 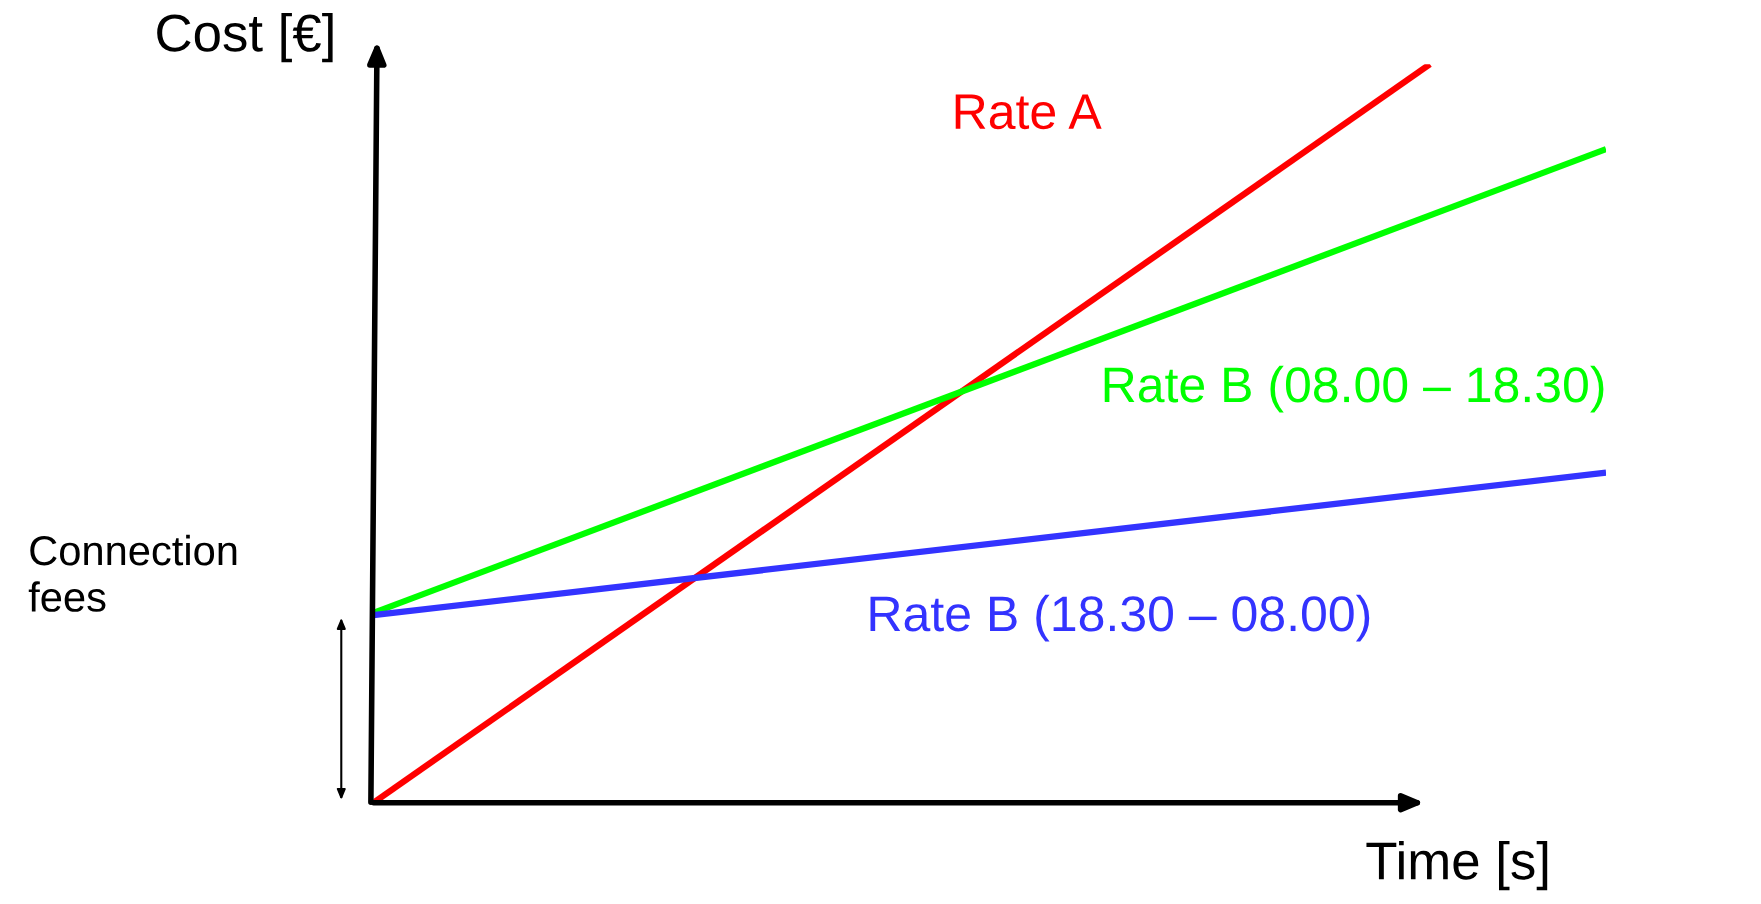 I want to click on y-axis-title: Cost [€], so click(x=245, y=38).